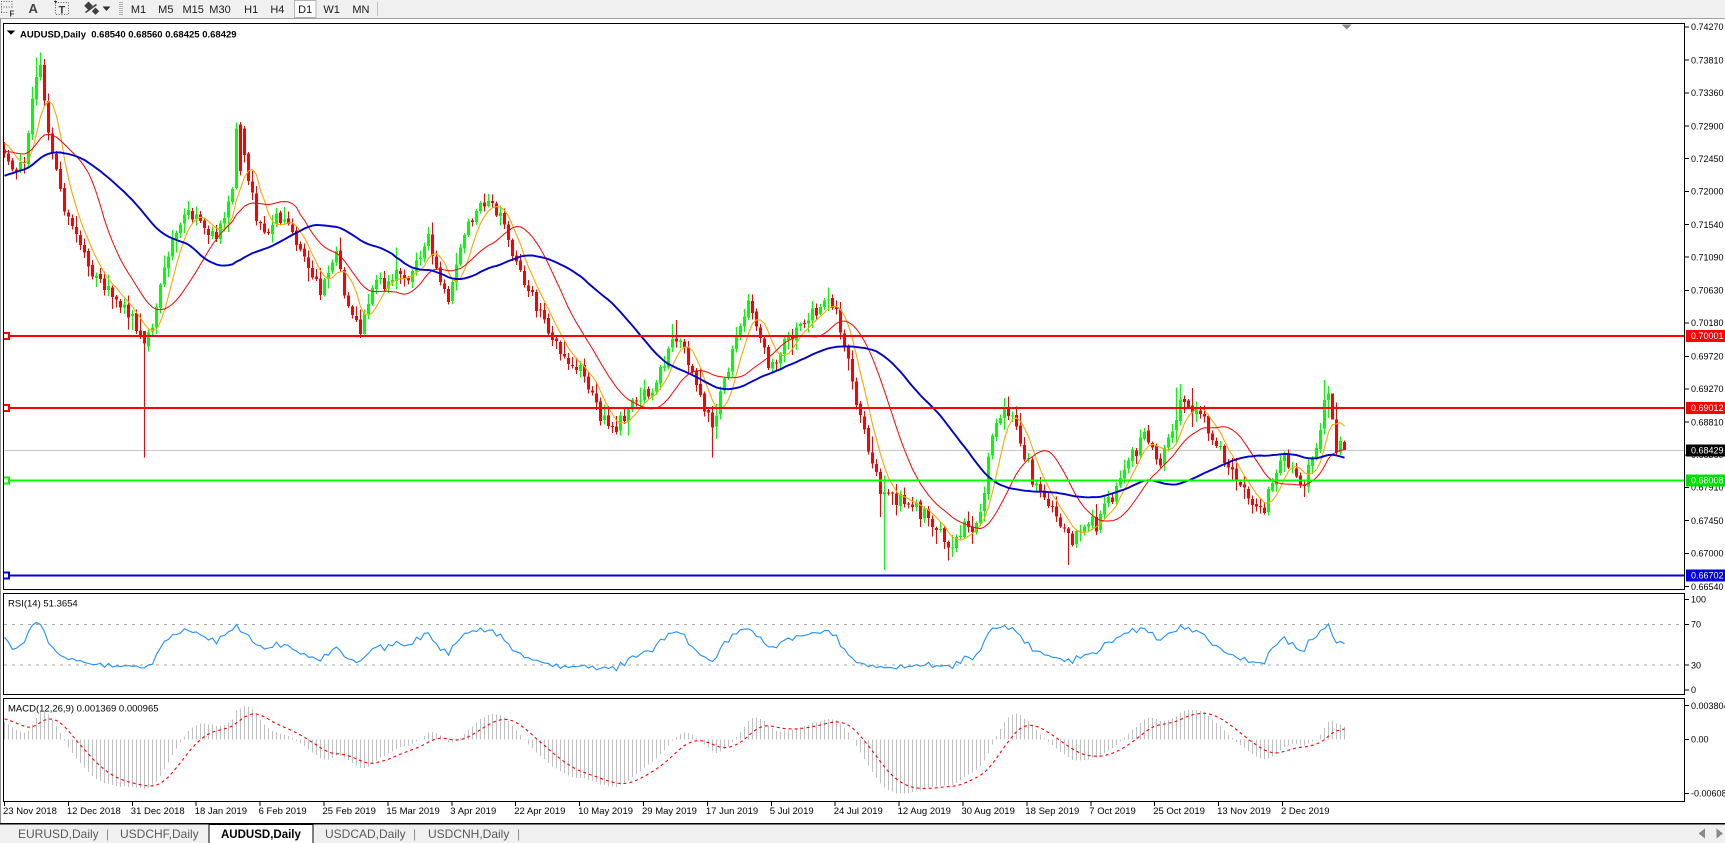 The width and height of the screenshot is (1725, 843). I want to click on svg-text: 0.67450, so click(1707, 521).